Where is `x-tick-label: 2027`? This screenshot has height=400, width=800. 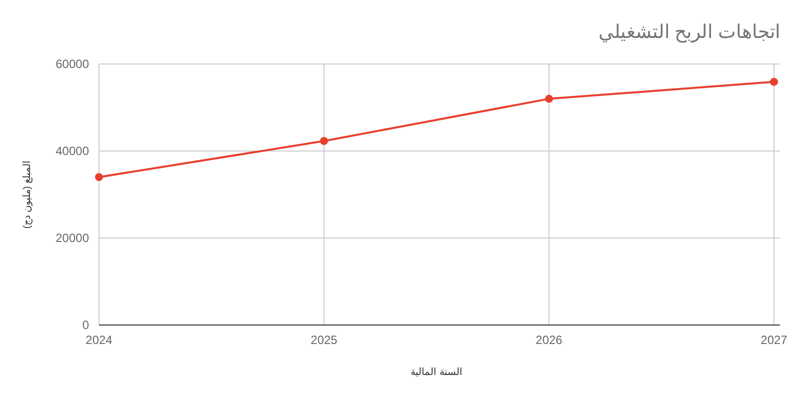 x-tick-label: 2027 is located at coordinates (774, 340).